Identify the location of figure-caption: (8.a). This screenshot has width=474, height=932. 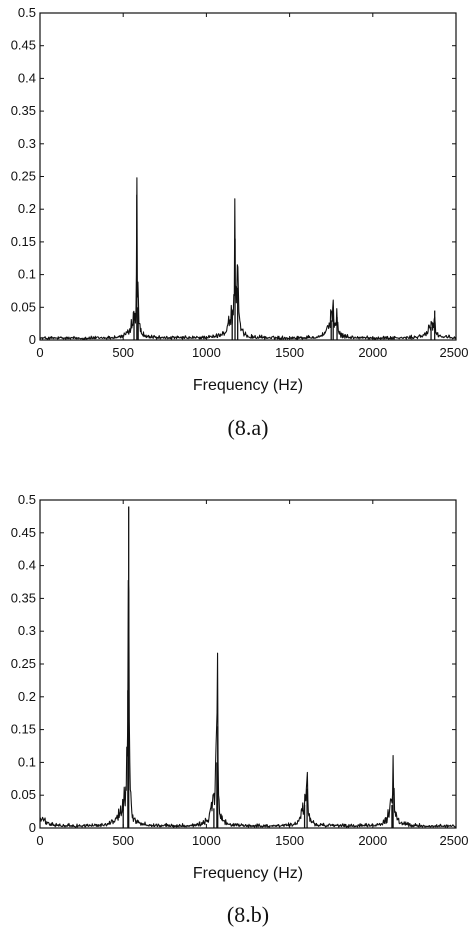
(248, 427).